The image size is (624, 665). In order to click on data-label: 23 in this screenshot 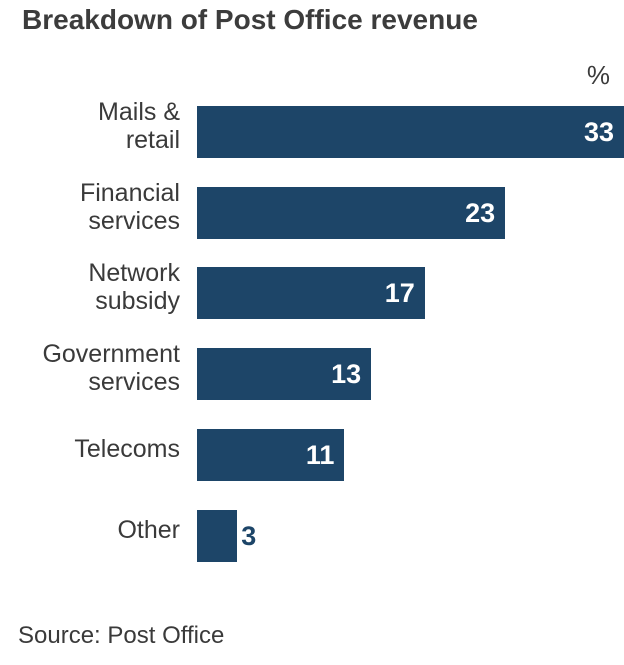, I will do `click(480, 212)`.